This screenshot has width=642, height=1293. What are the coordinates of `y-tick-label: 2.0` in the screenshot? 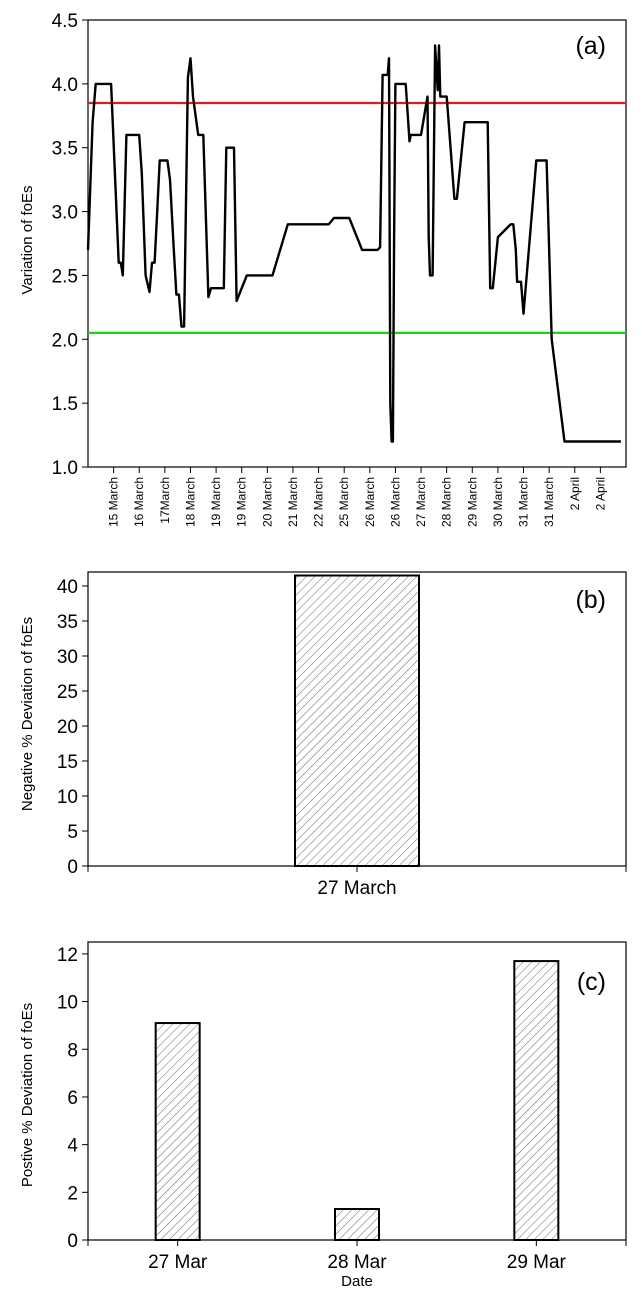 It's located at (65, 340).